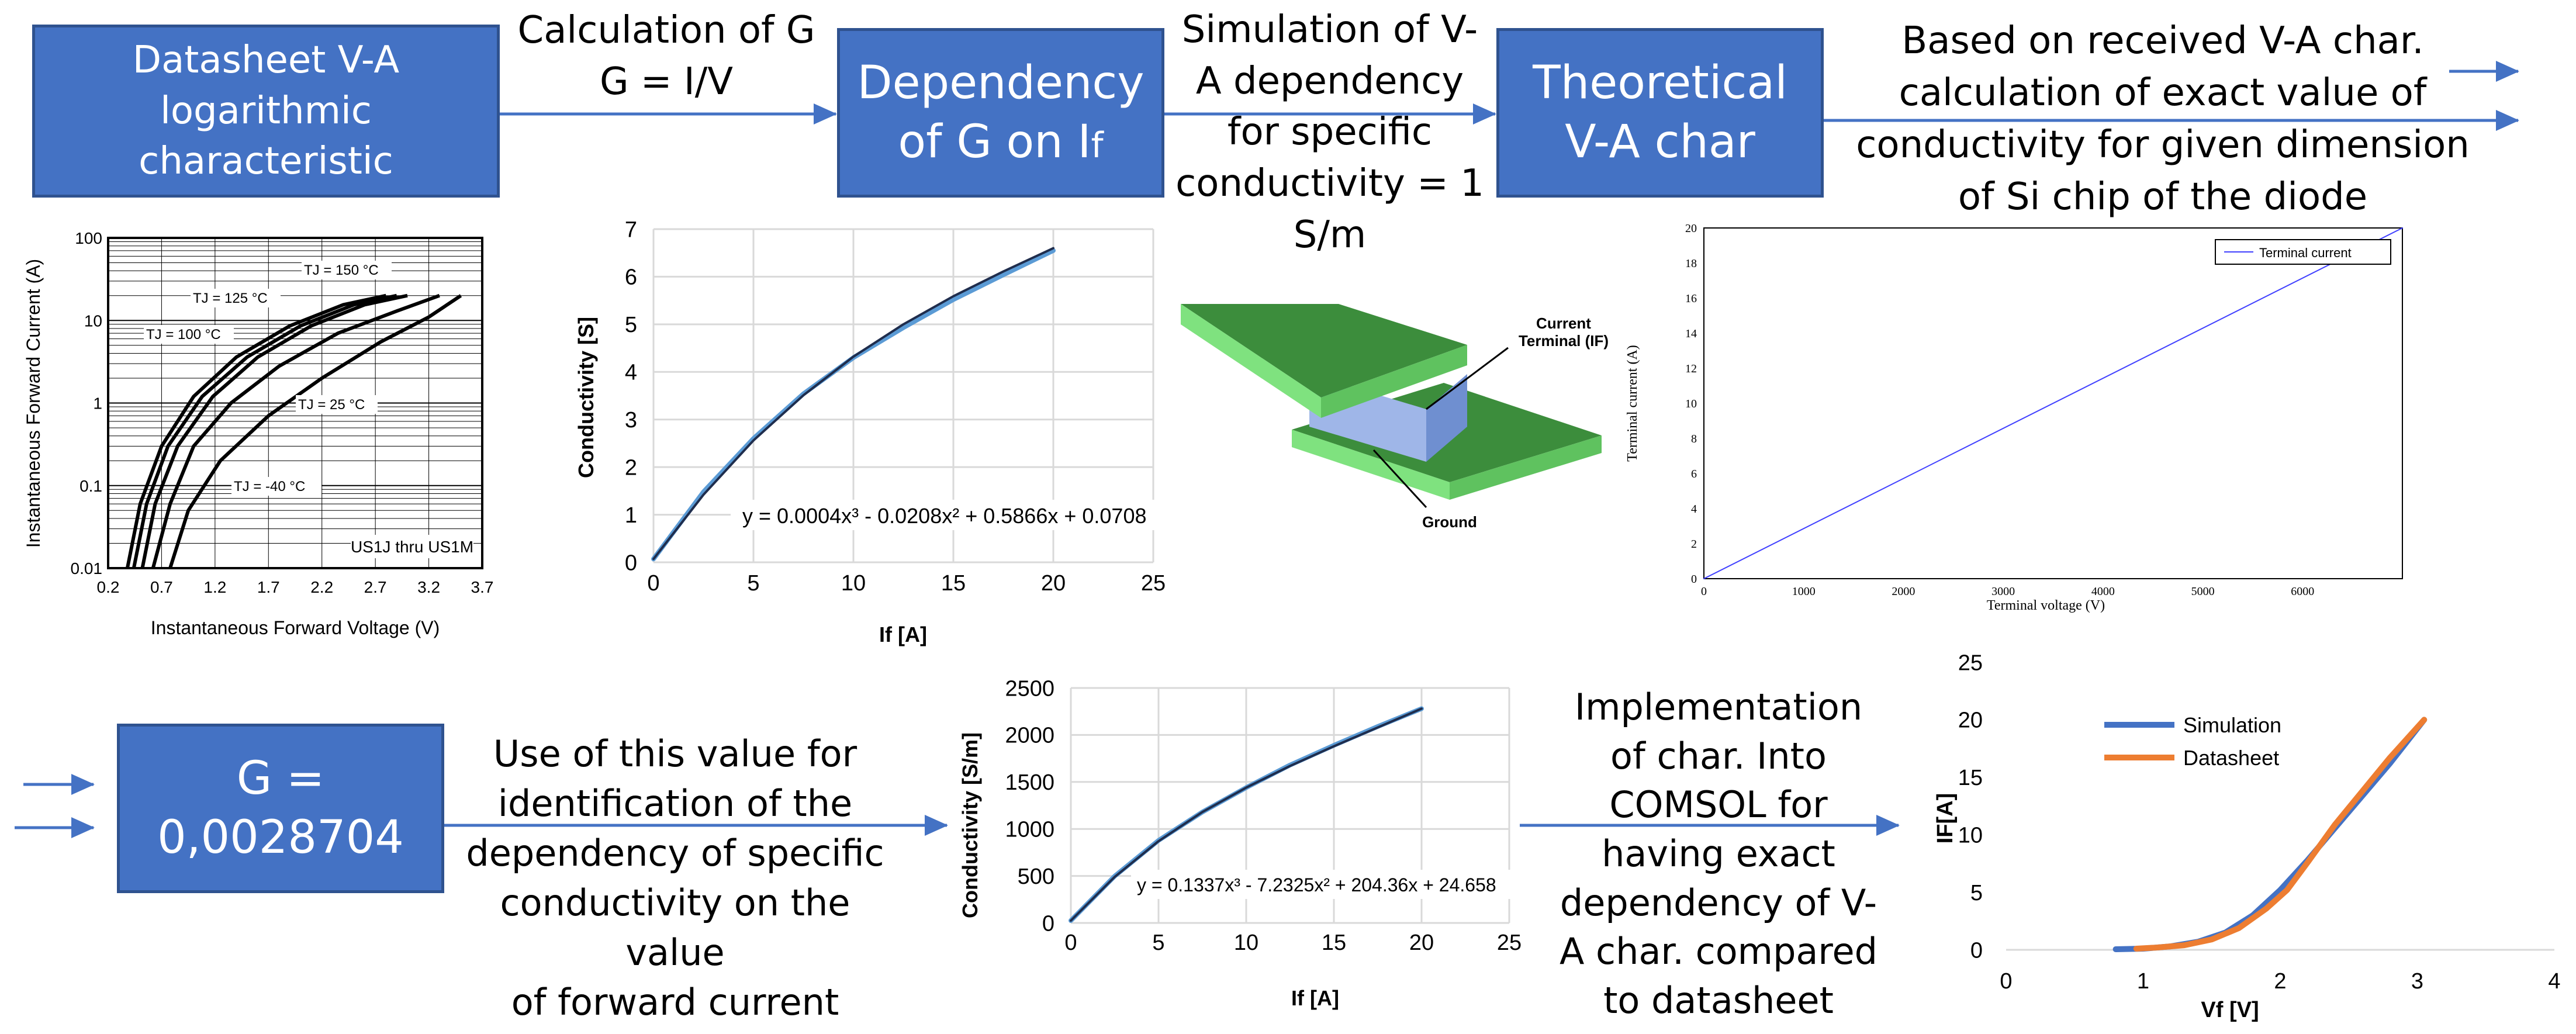 This screenshot has height=1034, width=2576. What do you see at coordinates (214, 587) in the screenshot?
I see `chart1-xtick: 1.2` at bounding box center [214, 587].